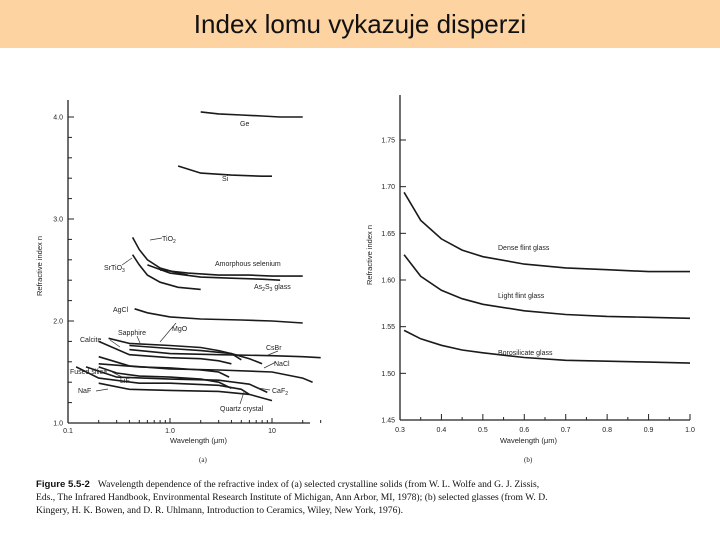 Image resolution: width=720 pixels, height=540 pixels. What do you see at coordinates (388, 281) in the screenshot?
I see `chart-b-ytick-label: 1.60` at bounding box center [388, 281].